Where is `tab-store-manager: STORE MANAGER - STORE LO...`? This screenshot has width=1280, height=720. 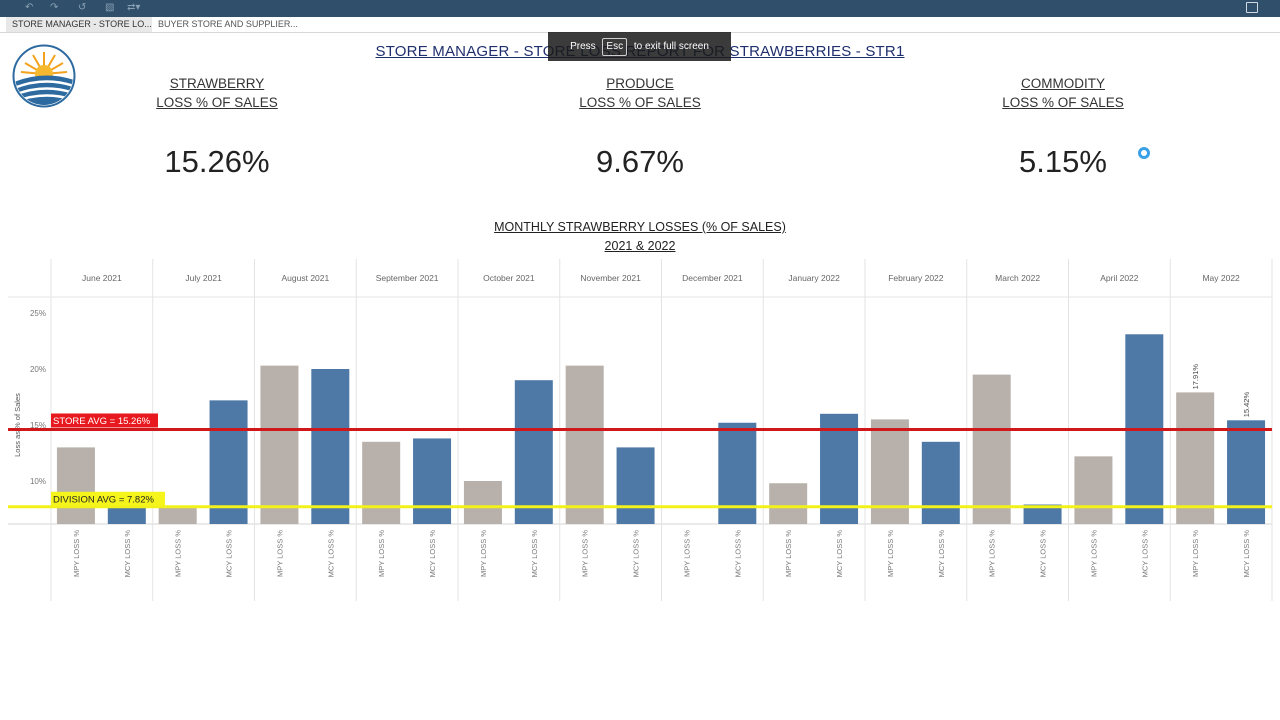
tab-store-manager: STORE MANAGER - STORE LO... is located at coordinates (79, 24).